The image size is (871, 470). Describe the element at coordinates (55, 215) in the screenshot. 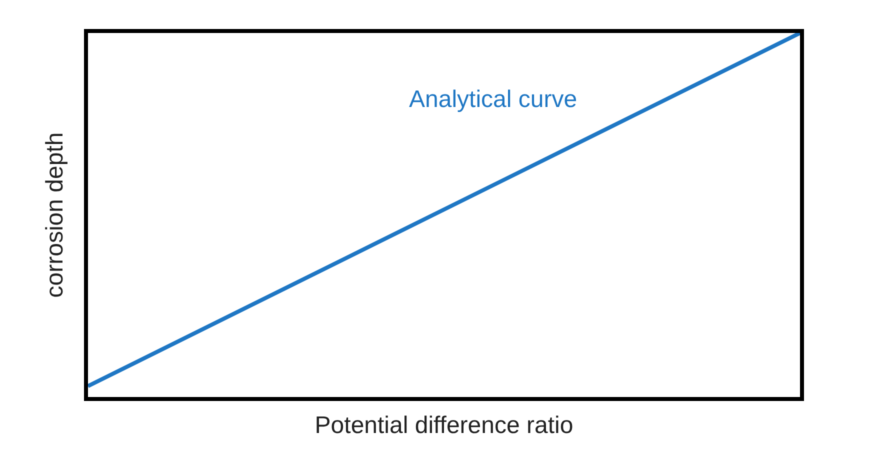

I see `y-axis-title: corrosion depth` at that location.